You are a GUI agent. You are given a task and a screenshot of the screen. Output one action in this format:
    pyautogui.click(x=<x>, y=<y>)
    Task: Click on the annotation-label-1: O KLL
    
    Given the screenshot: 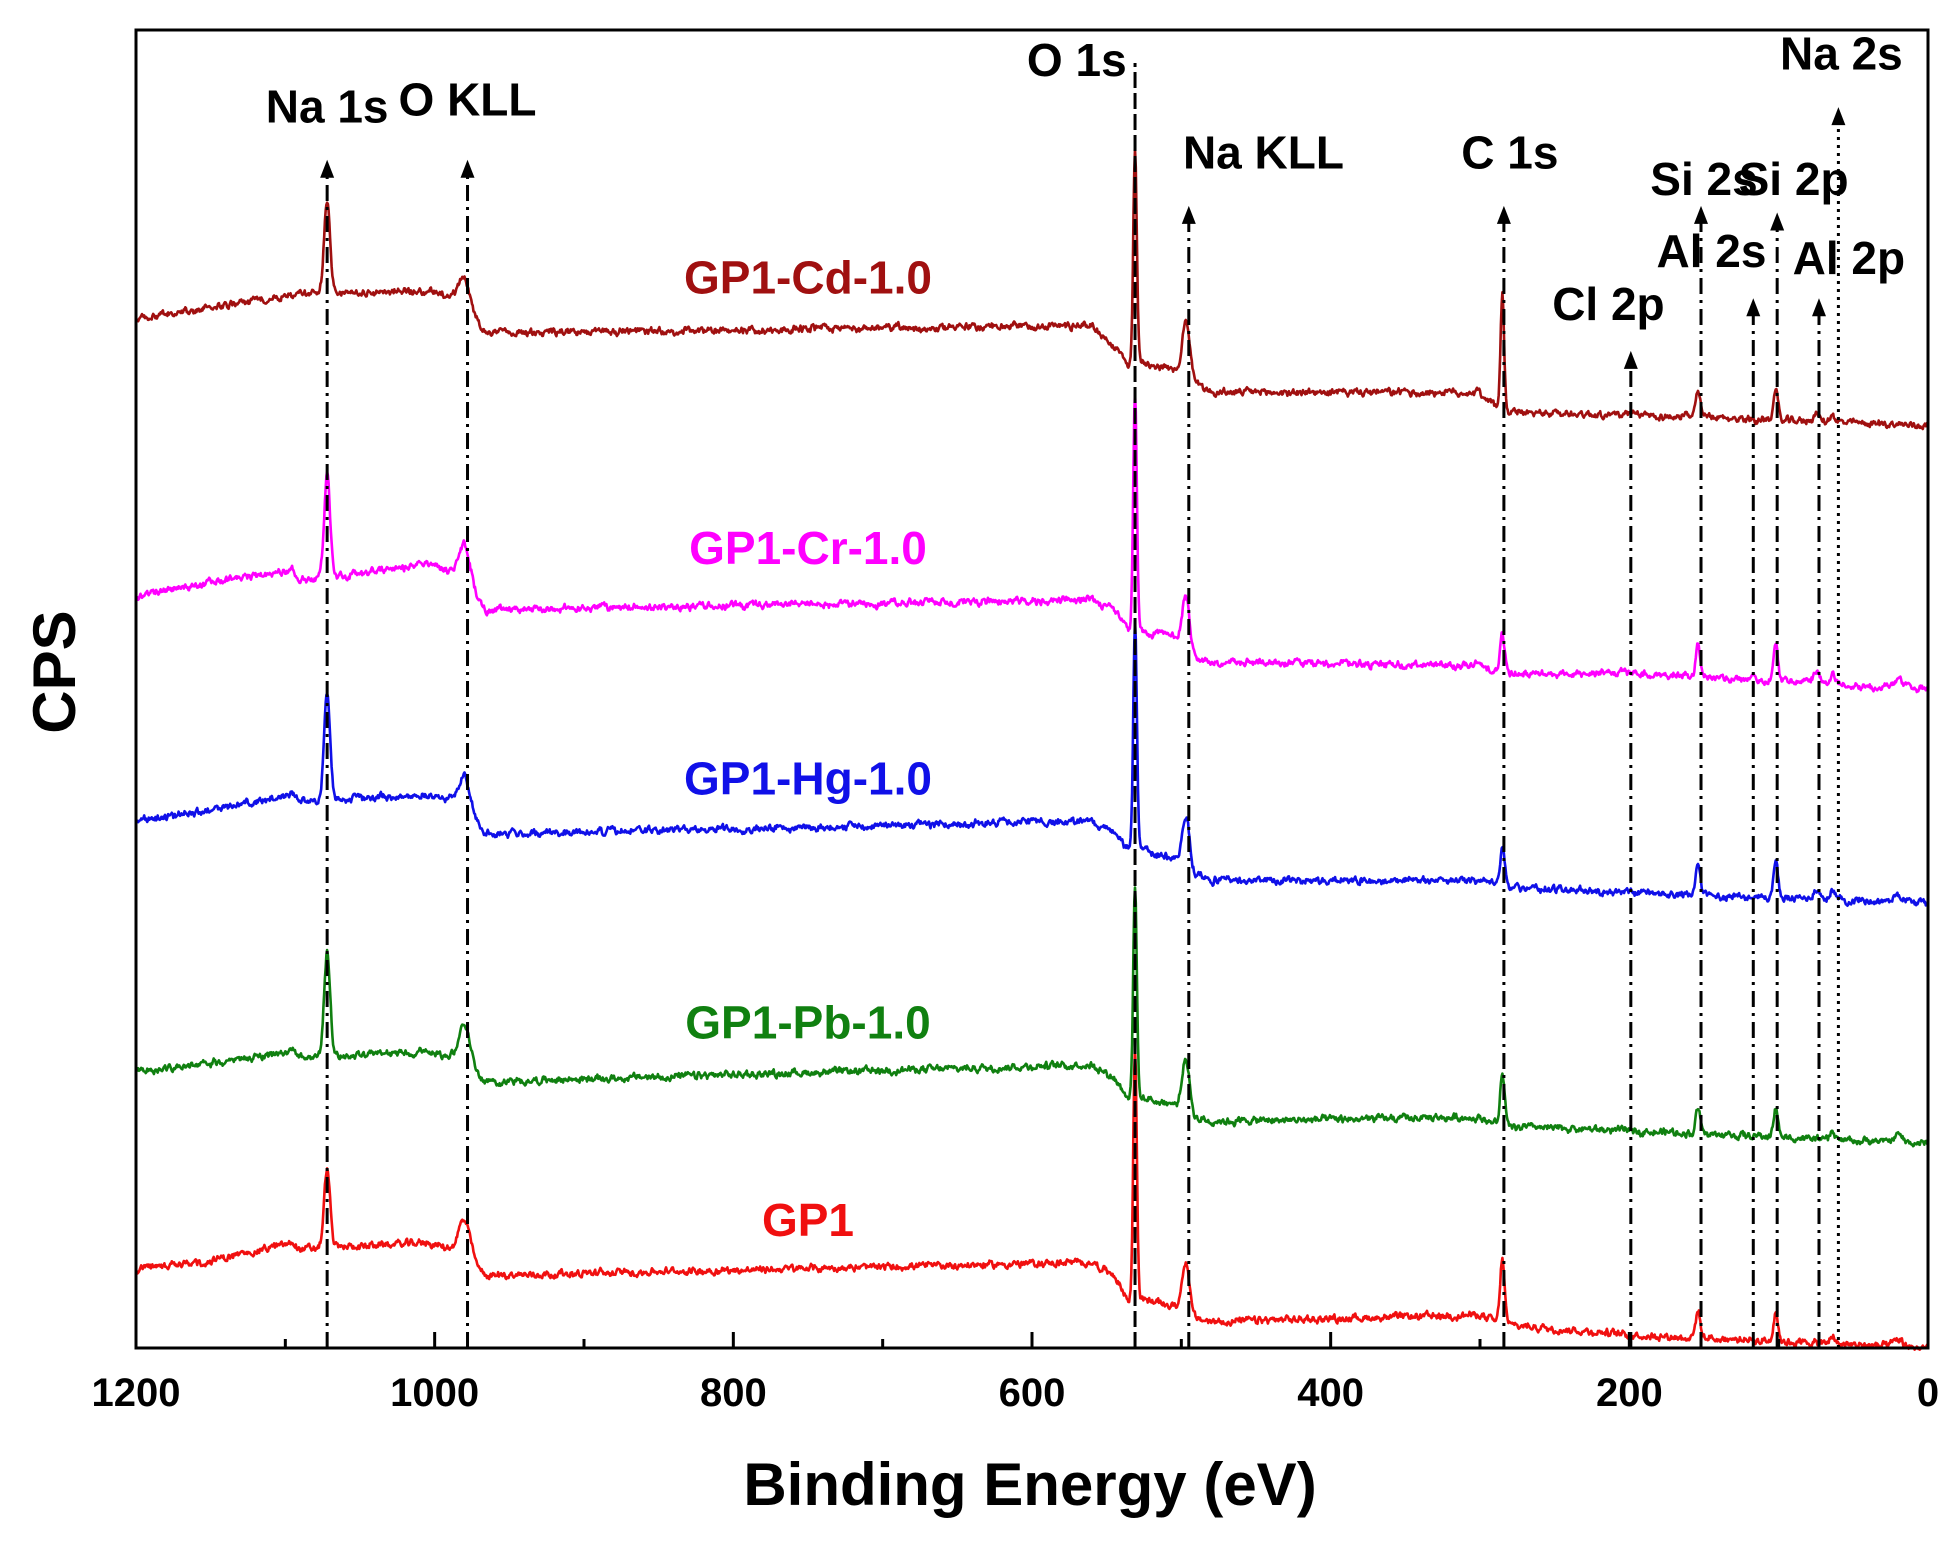 What is the action you would take?
    pyautogui.click(x=468, y=100)
    